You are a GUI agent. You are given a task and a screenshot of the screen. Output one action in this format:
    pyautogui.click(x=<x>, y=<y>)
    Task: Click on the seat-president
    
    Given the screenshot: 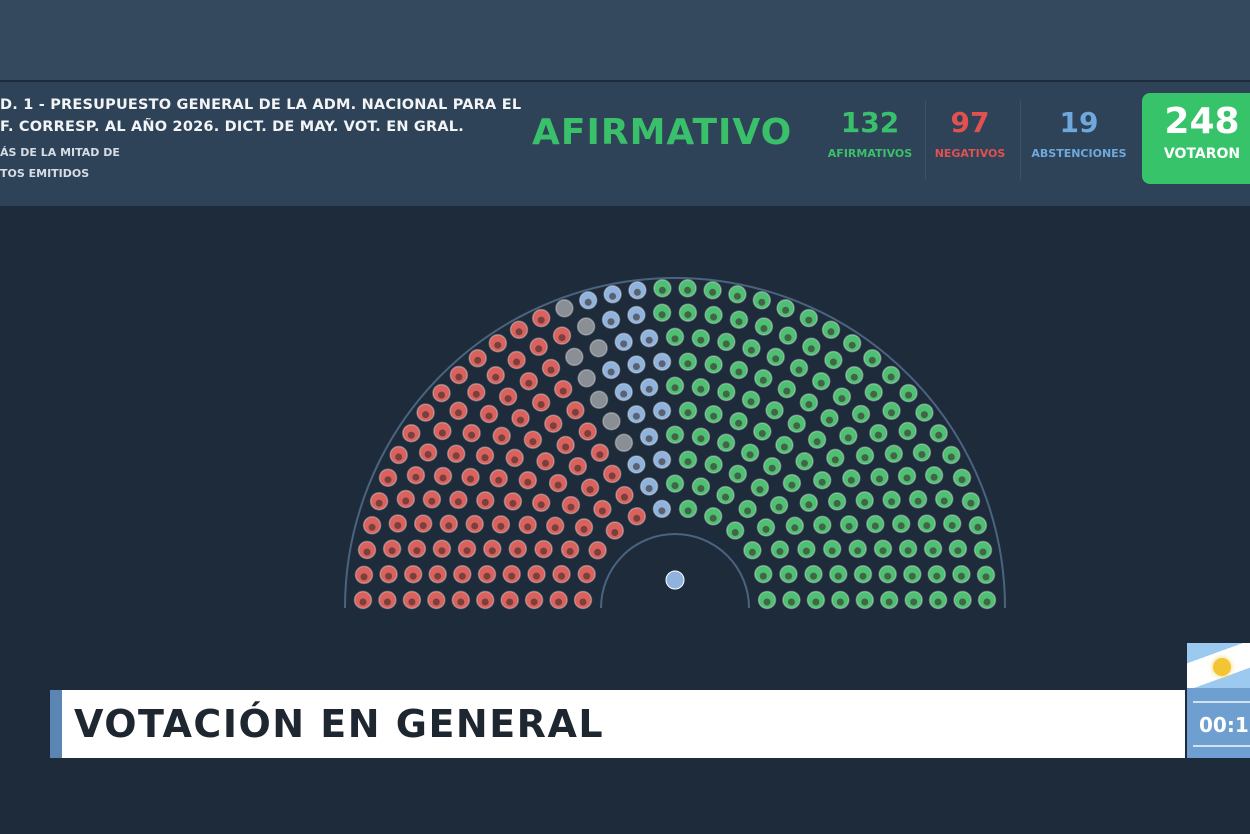 What is the action you would take?
    pyautogui.click(x=675, y=580)
    